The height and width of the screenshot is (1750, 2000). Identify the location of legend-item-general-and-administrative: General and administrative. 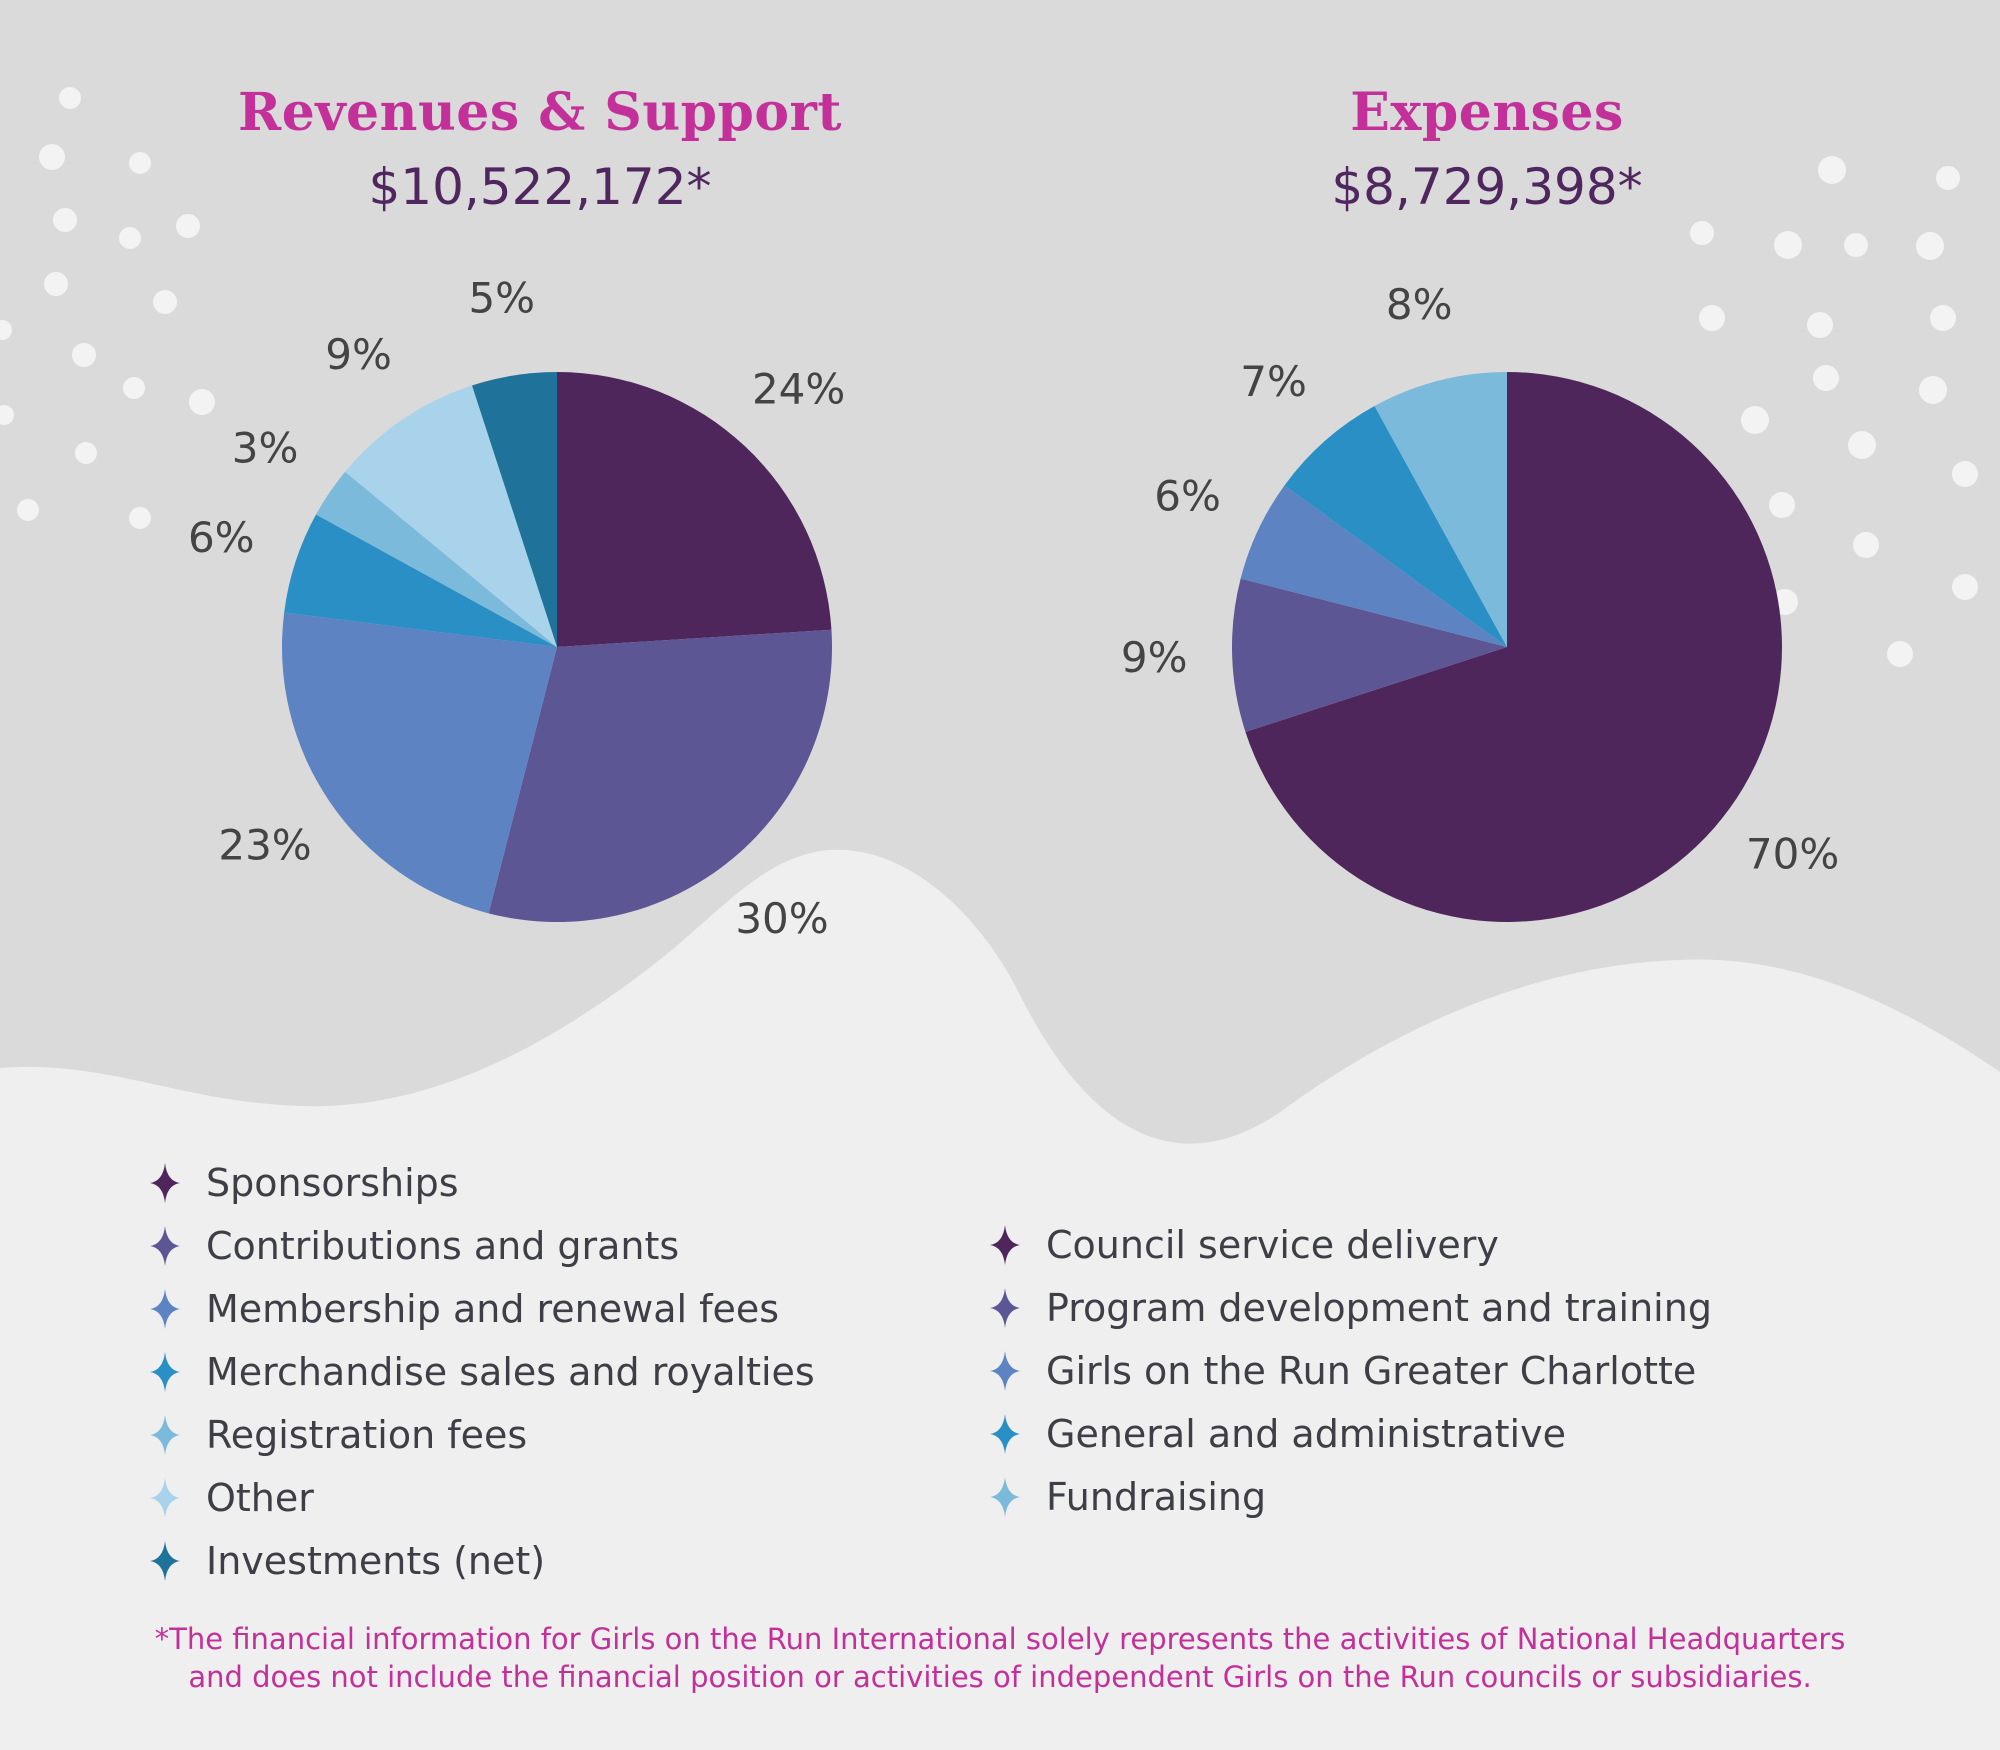
(1350, 1433).